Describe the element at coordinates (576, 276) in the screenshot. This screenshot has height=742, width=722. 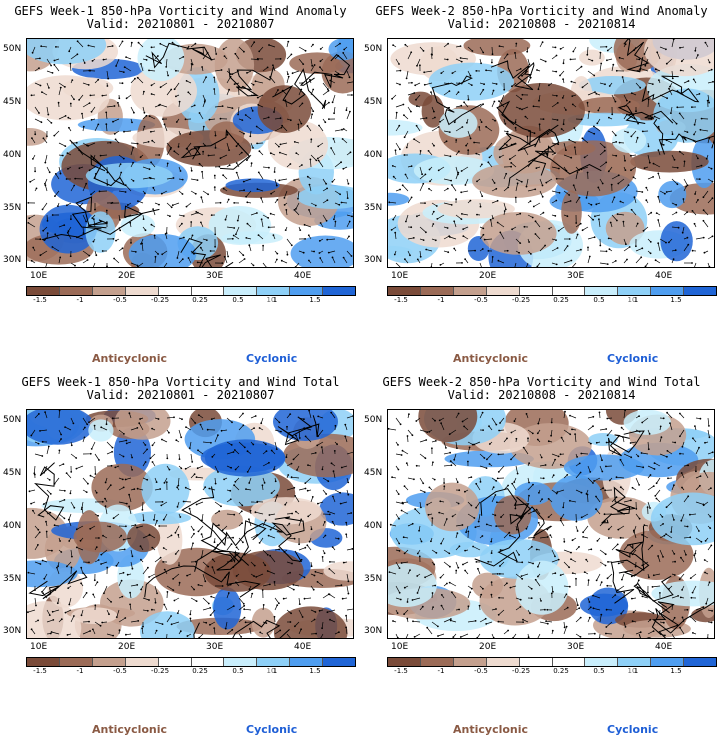
I see `longitude-label: 30E` at that location.